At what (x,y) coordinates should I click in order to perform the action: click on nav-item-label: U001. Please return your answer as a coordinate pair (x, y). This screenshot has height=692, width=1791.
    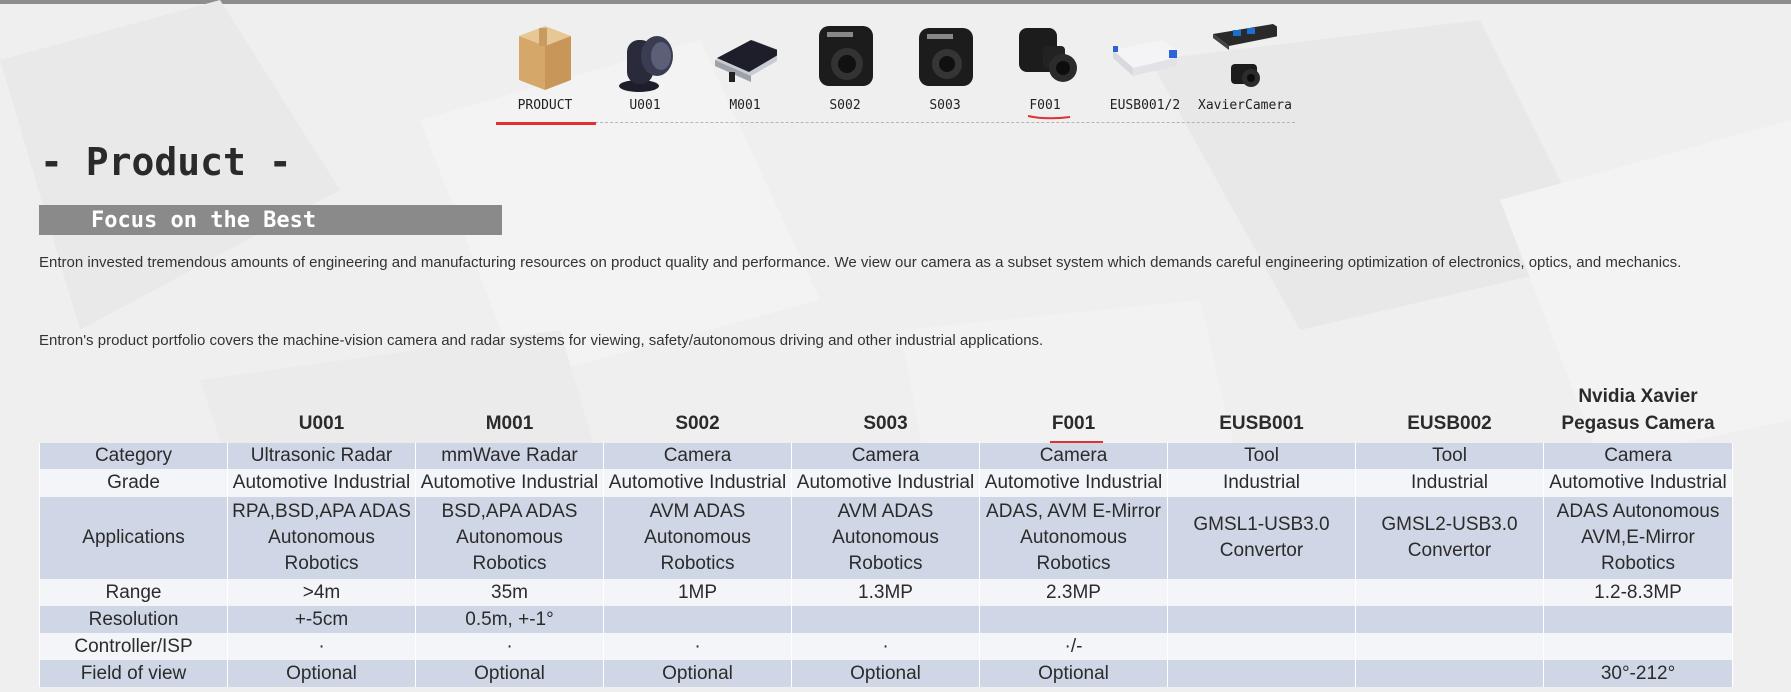
    Looking at the image, I should click on (645, 105).